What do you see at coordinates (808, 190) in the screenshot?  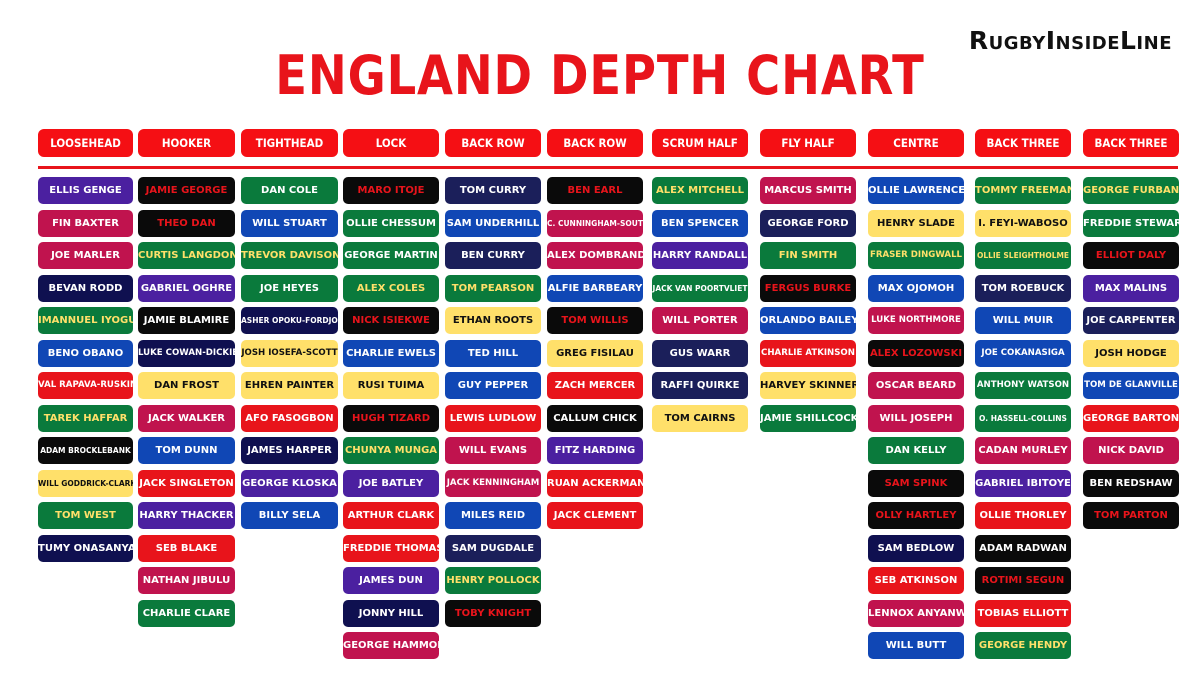 I see `player-pill: MARCUS SMITH` at bounding box center [808, 190].